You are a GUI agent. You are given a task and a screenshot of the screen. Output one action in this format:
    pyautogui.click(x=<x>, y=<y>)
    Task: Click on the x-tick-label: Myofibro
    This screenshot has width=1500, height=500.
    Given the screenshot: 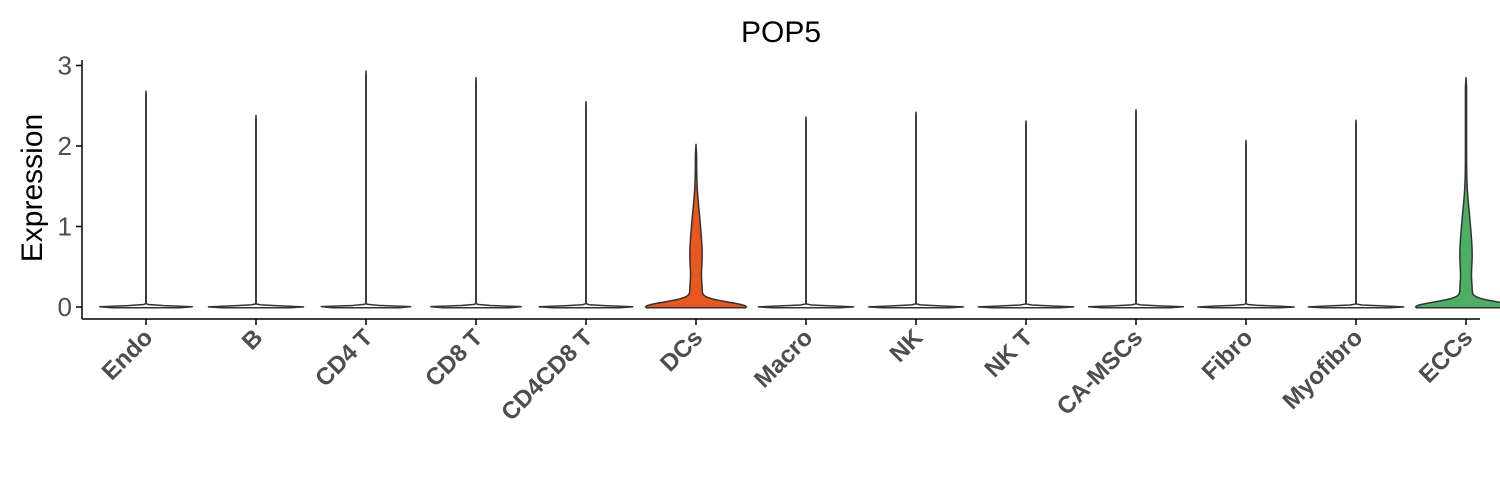 What is the action you would take?
    pyautogui.click(x=1323, y=369)
    